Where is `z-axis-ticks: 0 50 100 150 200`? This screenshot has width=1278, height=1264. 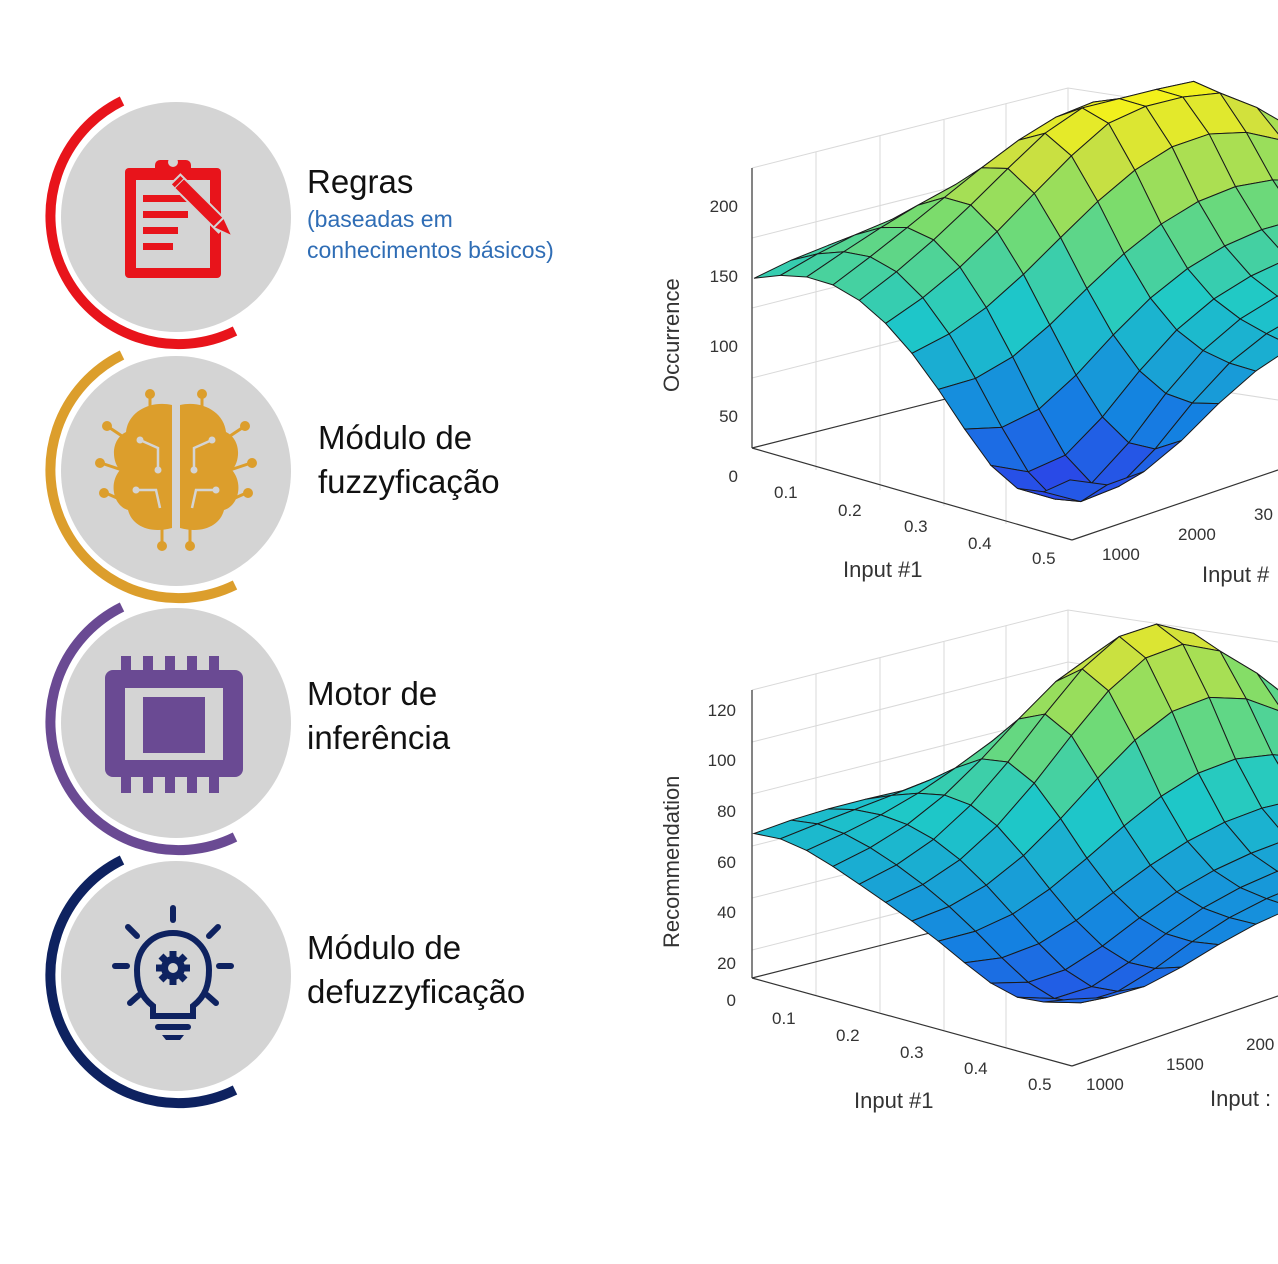 z-axis-ticks: 0 50 100 150 200 is located at coordinates (724, 341).